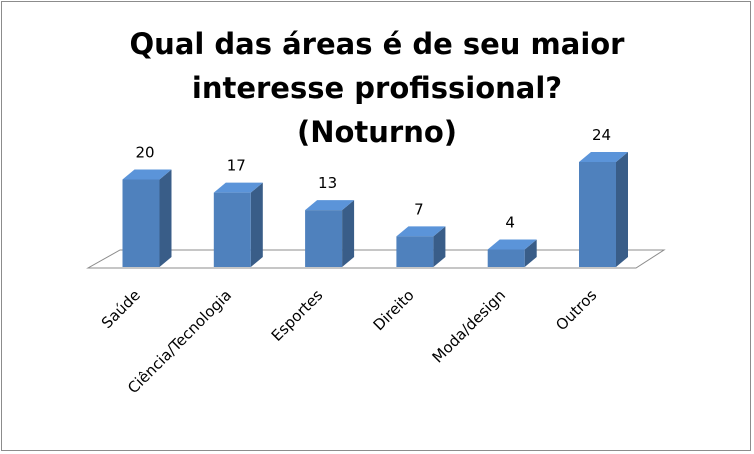 The image size is (754, 454). What do you see at coordinates (327, 183) in the screenshot?
I see `data-label: 13` at bounding box center [327, 183].